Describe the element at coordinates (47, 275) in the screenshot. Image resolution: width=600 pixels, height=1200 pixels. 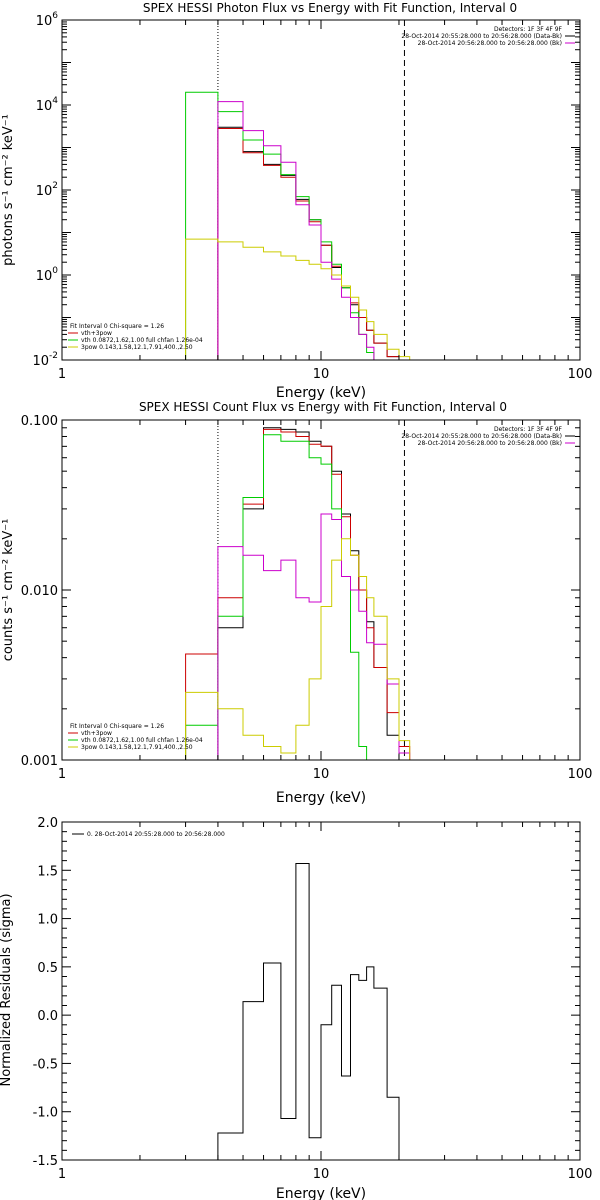
I see `y-tick-label: 10⁰` at that location.